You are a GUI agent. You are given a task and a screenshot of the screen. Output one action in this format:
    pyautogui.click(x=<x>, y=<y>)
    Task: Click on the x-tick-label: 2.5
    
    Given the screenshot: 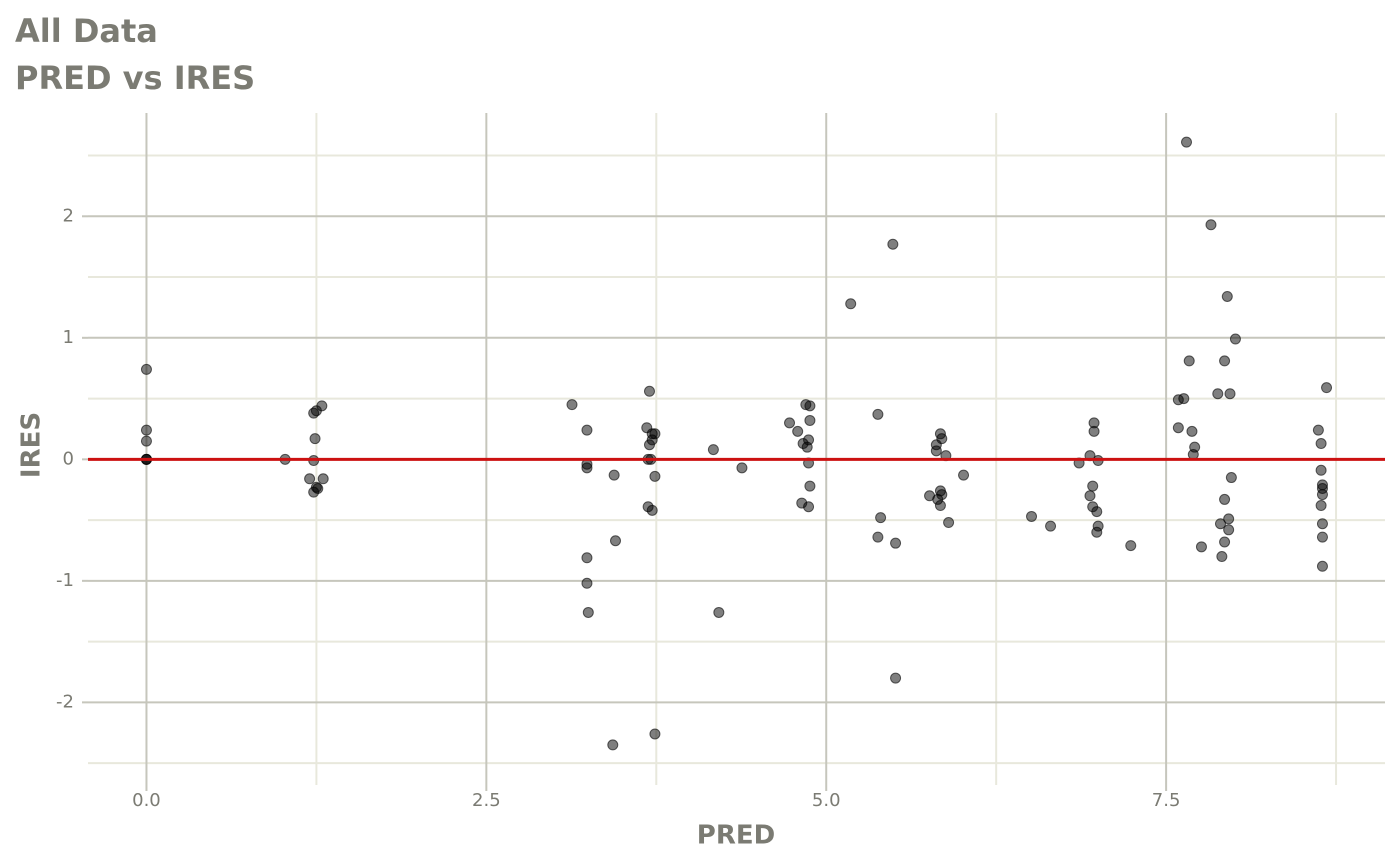 What is the action you would take?
    pyautogui.click(x=486, y=800)
    